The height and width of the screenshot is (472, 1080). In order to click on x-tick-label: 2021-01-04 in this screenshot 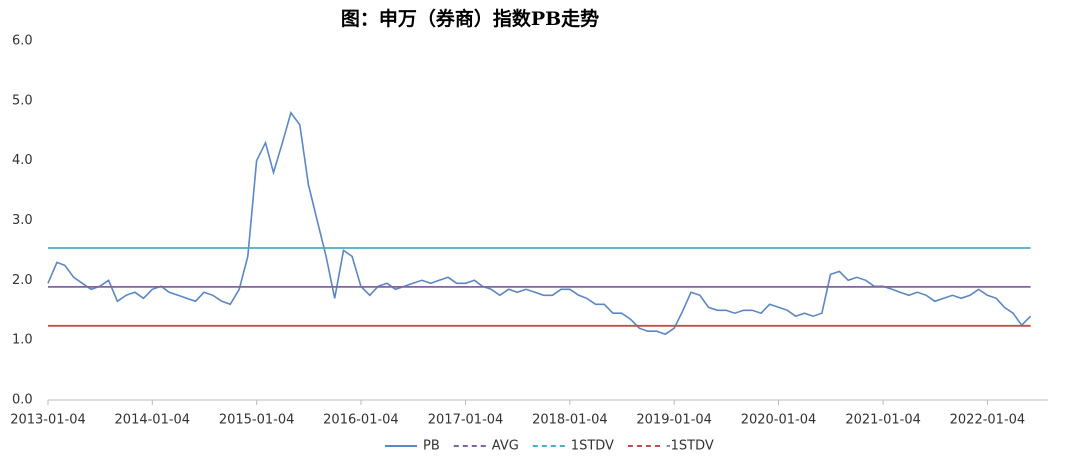, I will do `click(883, 420)`.